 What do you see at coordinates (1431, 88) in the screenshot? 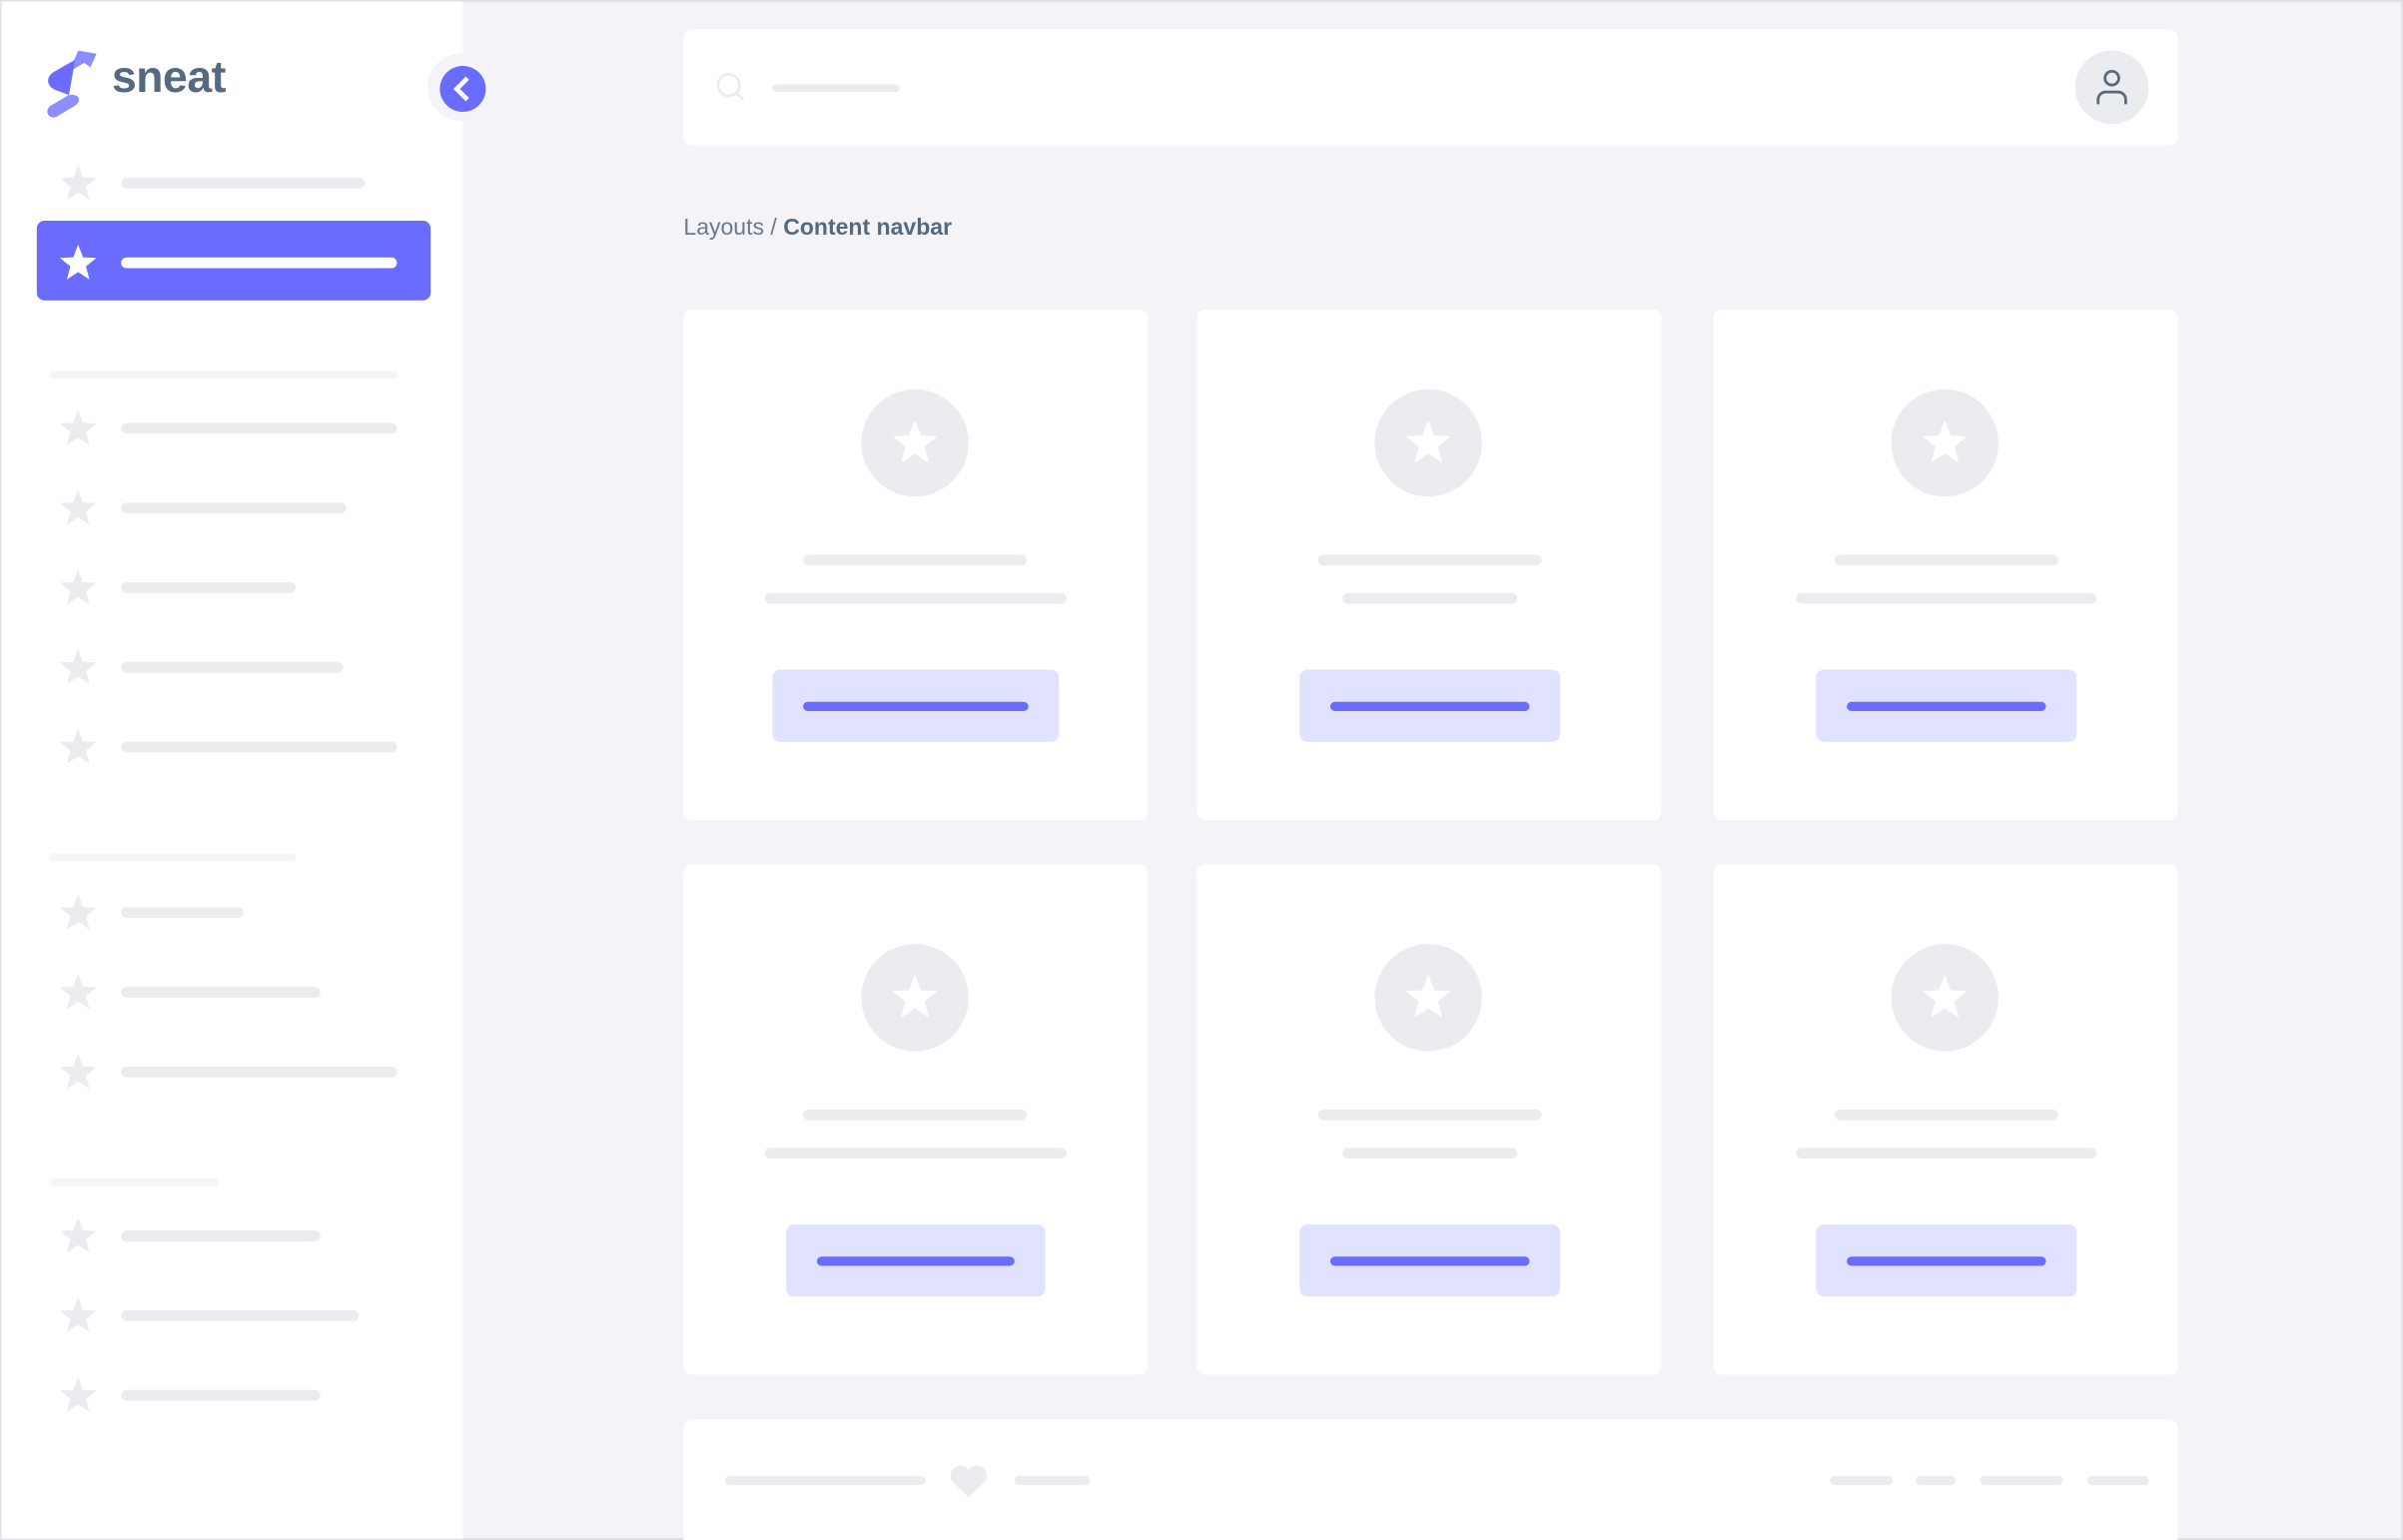
I see `top-navbar` at bounding box center [1431, 88].